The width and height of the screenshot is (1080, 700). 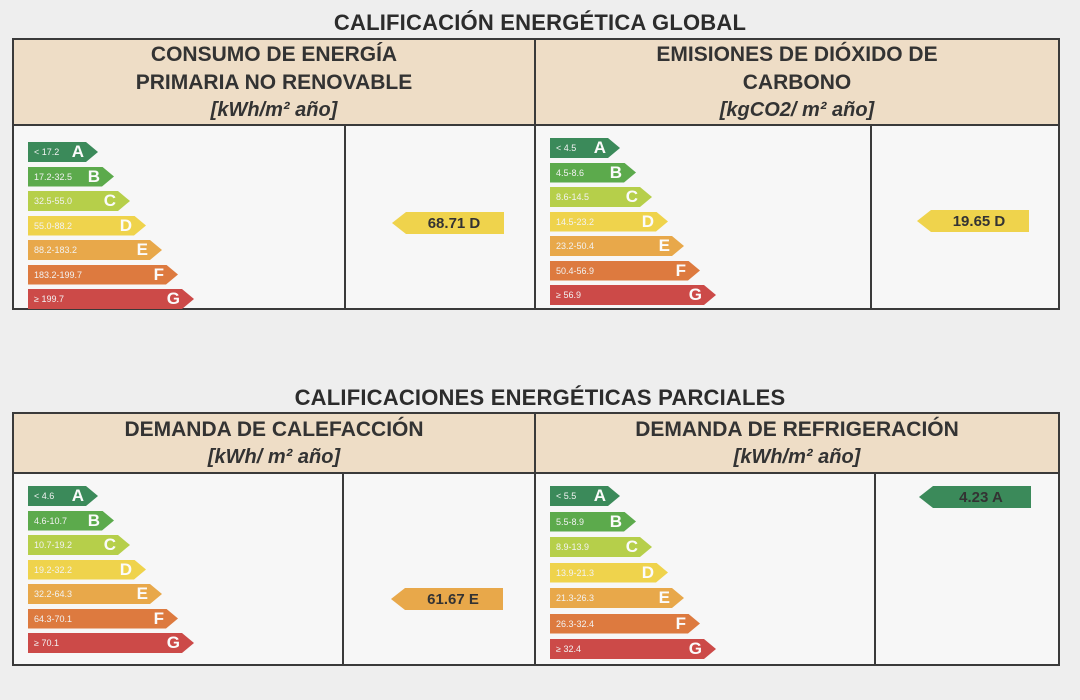 What do you see at coordinates (275, 444) in the screenshot?
I see `heating-demand-header: DEMANDA DE CALEFACCIÓN [kWh/ m² año]` at bounding box center [275, 444].